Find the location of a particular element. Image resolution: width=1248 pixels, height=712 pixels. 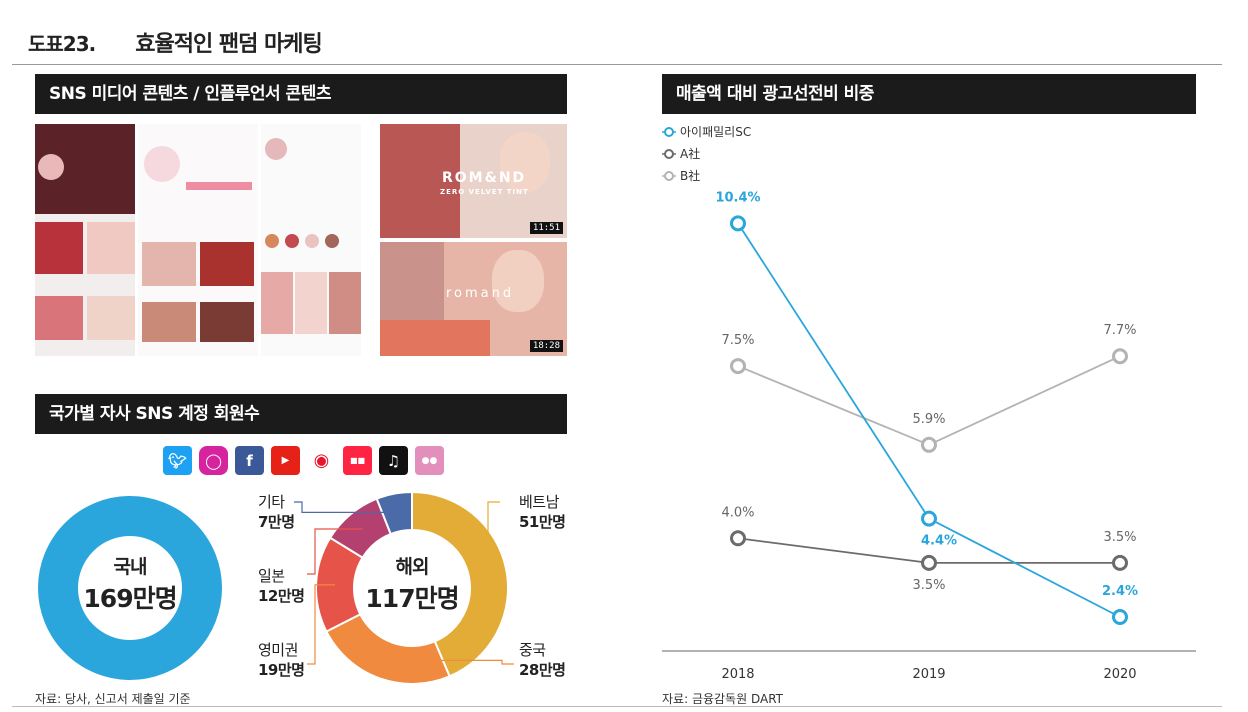

series-0-label-1: 4.4% is located at coordinates (939, 541).